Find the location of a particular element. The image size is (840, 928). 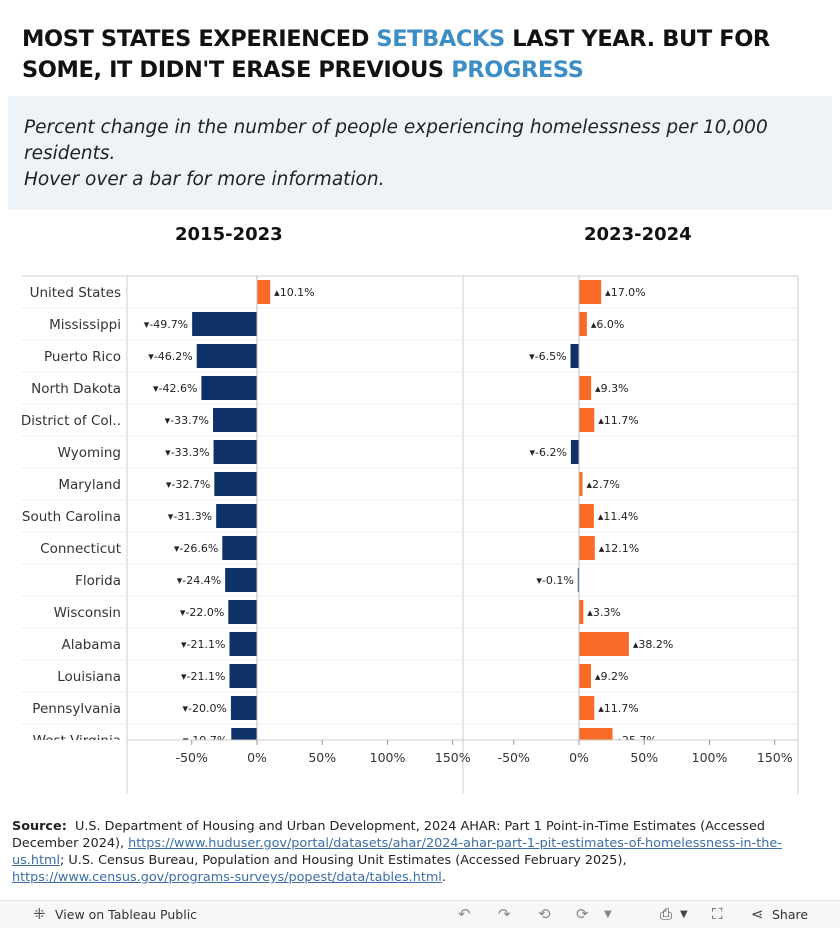

tableau-logo-icon: ⁜ is located at coordinates (39, 914).